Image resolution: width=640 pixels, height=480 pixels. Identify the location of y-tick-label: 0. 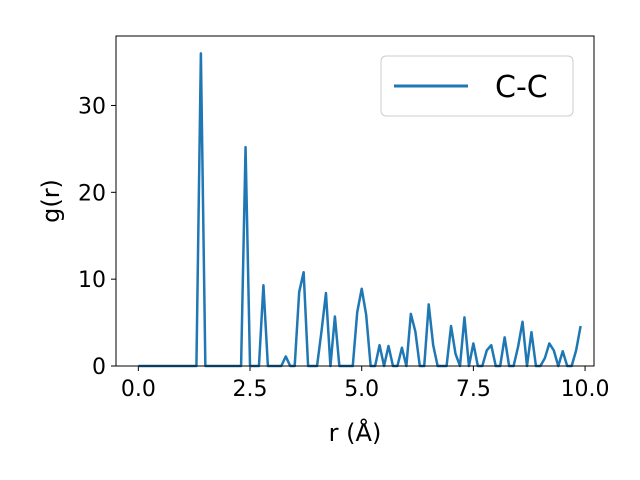
(99, 367).